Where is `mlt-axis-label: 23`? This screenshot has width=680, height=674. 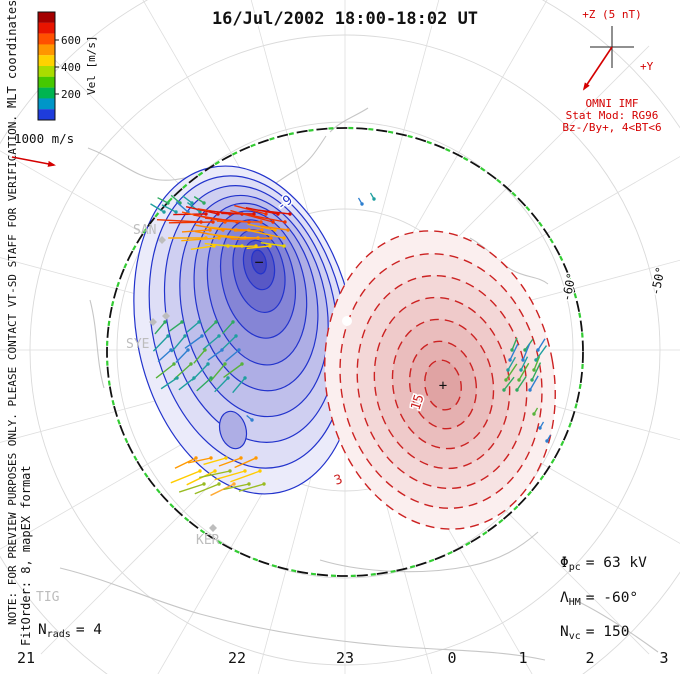
mlt-axis-label: 23 is located at coordinates (345, 658).